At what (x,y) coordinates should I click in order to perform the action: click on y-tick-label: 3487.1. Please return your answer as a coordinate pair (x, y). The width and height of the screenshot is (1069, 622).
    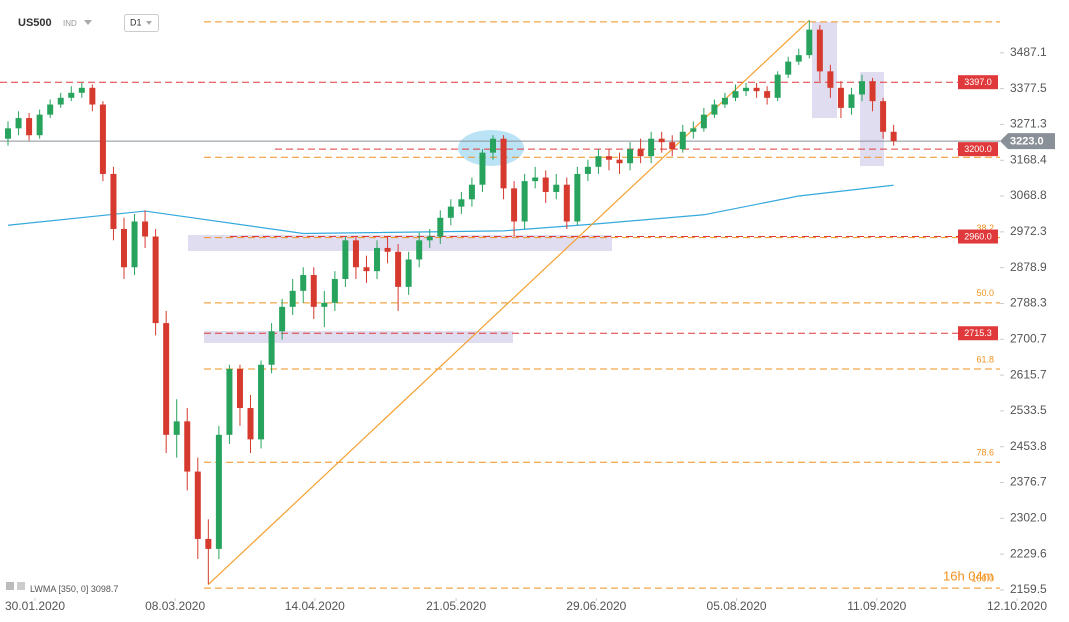
    Looking at the image, I should click on (1028, 52).